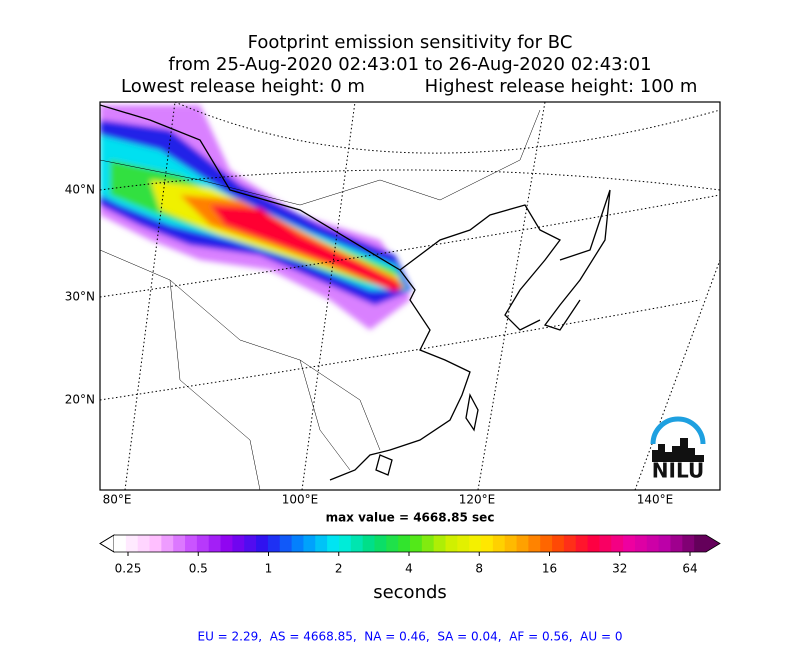 The width and height of the screenshot is (800, 654). Describe the element at coordinates (243, 86) in the screenshot. I see `lowest-height: Lowest release height: 0 m` at that location.